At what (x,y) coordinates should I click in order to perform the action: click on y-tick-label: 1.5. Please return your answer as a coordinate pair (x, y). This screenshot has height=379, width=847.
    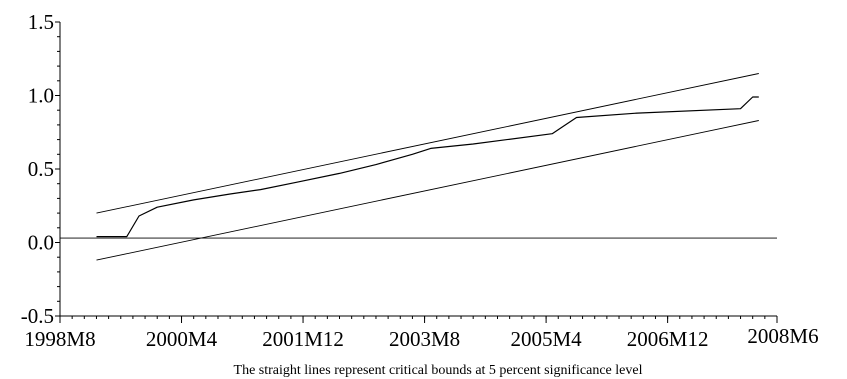
    Looking at the image, I should click on (41, 22).